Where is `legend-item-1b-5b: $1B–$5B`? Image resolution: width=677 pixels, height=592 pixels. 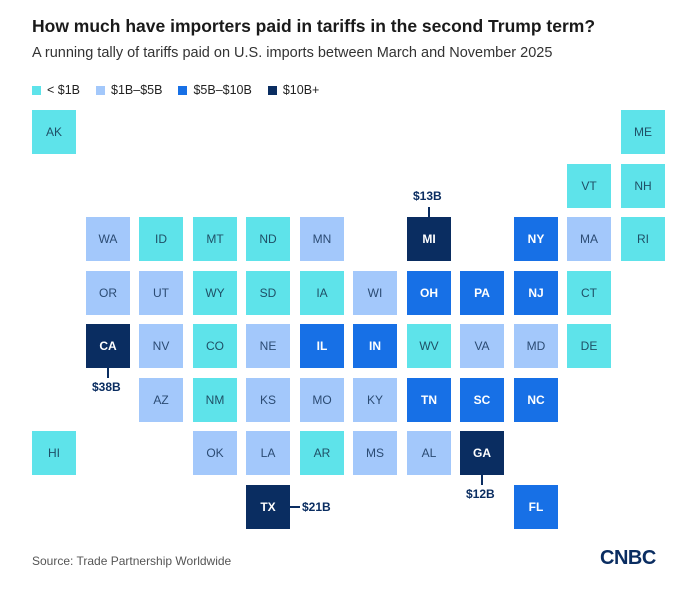
legend-item-1b-5b: $1B–$5B is located at coordinates (129, 90).